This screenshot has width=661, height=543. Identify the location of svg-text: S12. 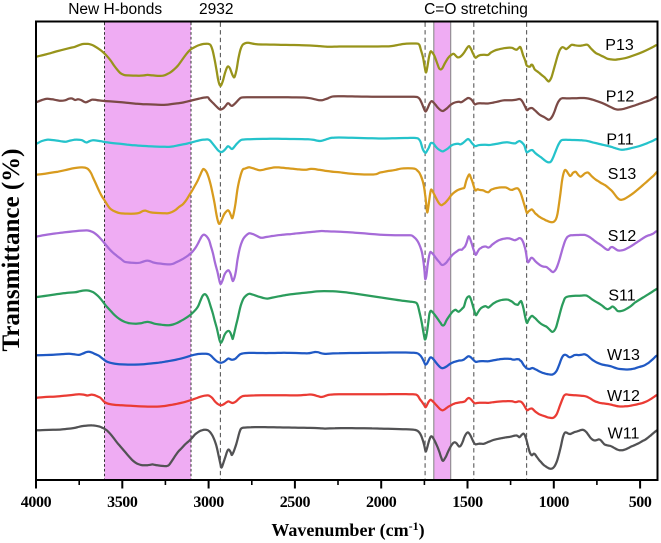
(622, 236).